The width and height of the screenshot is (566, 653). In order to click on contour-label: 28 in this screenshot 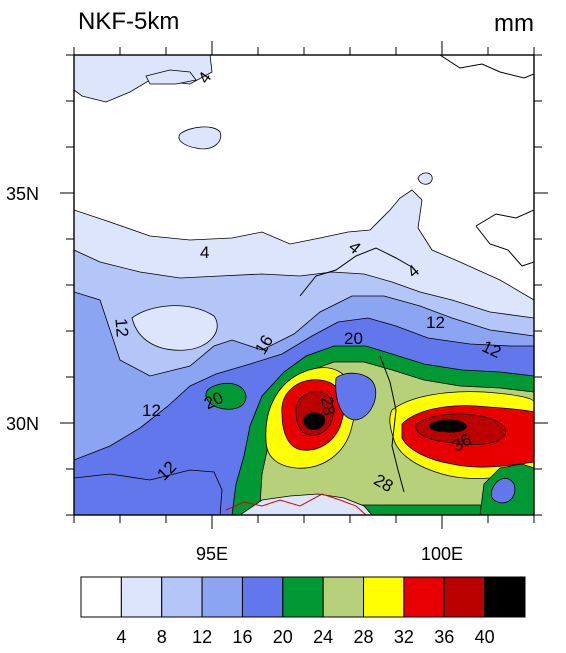, I will do `click(328, 406)`.